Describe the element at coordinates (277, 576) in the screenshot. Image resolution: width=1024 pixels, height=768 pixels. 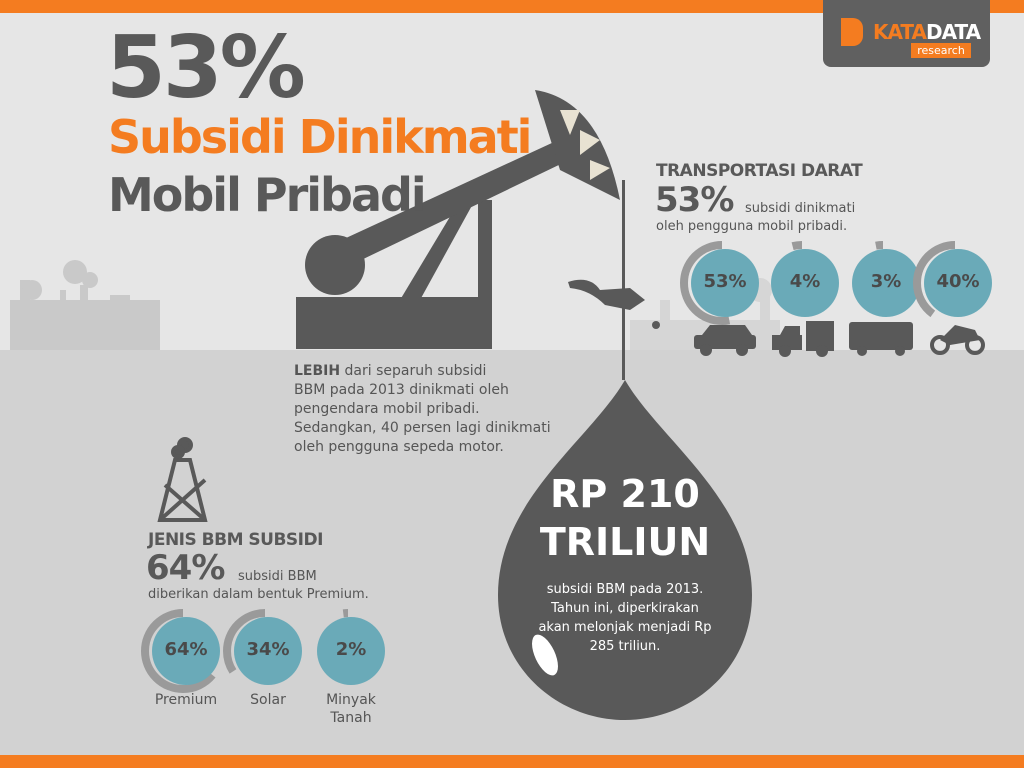
I see `bbm-desc1: subsidi BBM` at that location.